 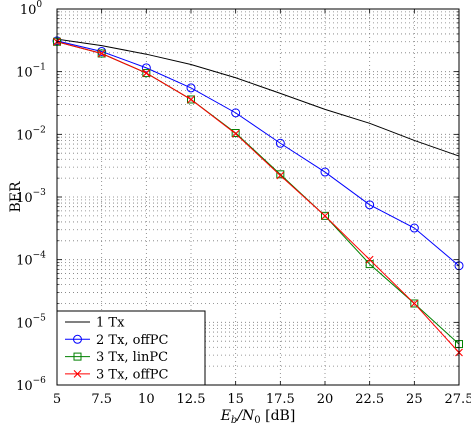 I want to click on x-axis-label: Eb/N0 [dB], so click(x=258, y=417).